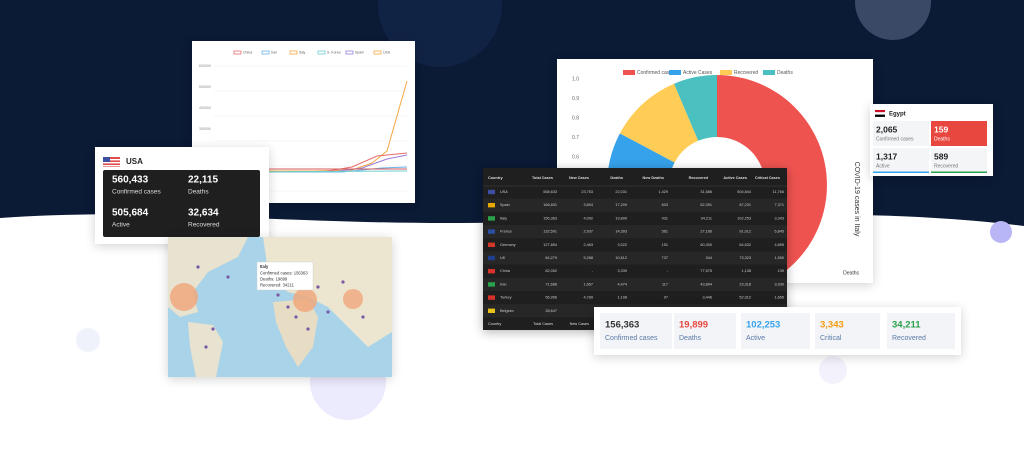 The height and width of the screenshot is (449, 1024). I want to click on legend-label: Recovered, so click(746, 73).